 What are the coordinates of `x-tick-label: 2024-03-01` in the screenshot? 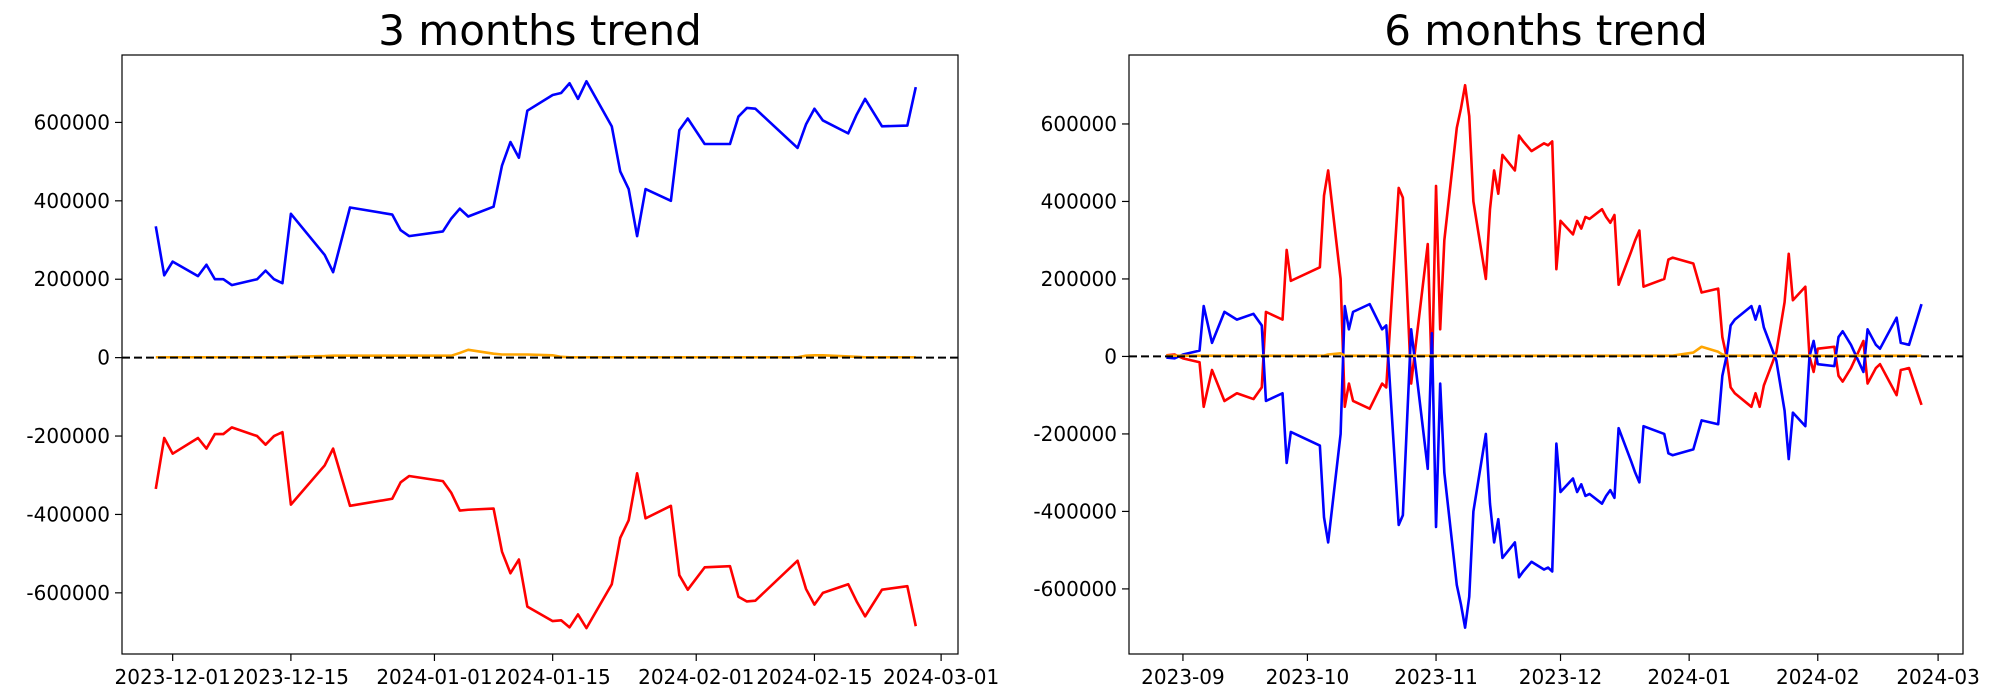 It's located at (941, 677).